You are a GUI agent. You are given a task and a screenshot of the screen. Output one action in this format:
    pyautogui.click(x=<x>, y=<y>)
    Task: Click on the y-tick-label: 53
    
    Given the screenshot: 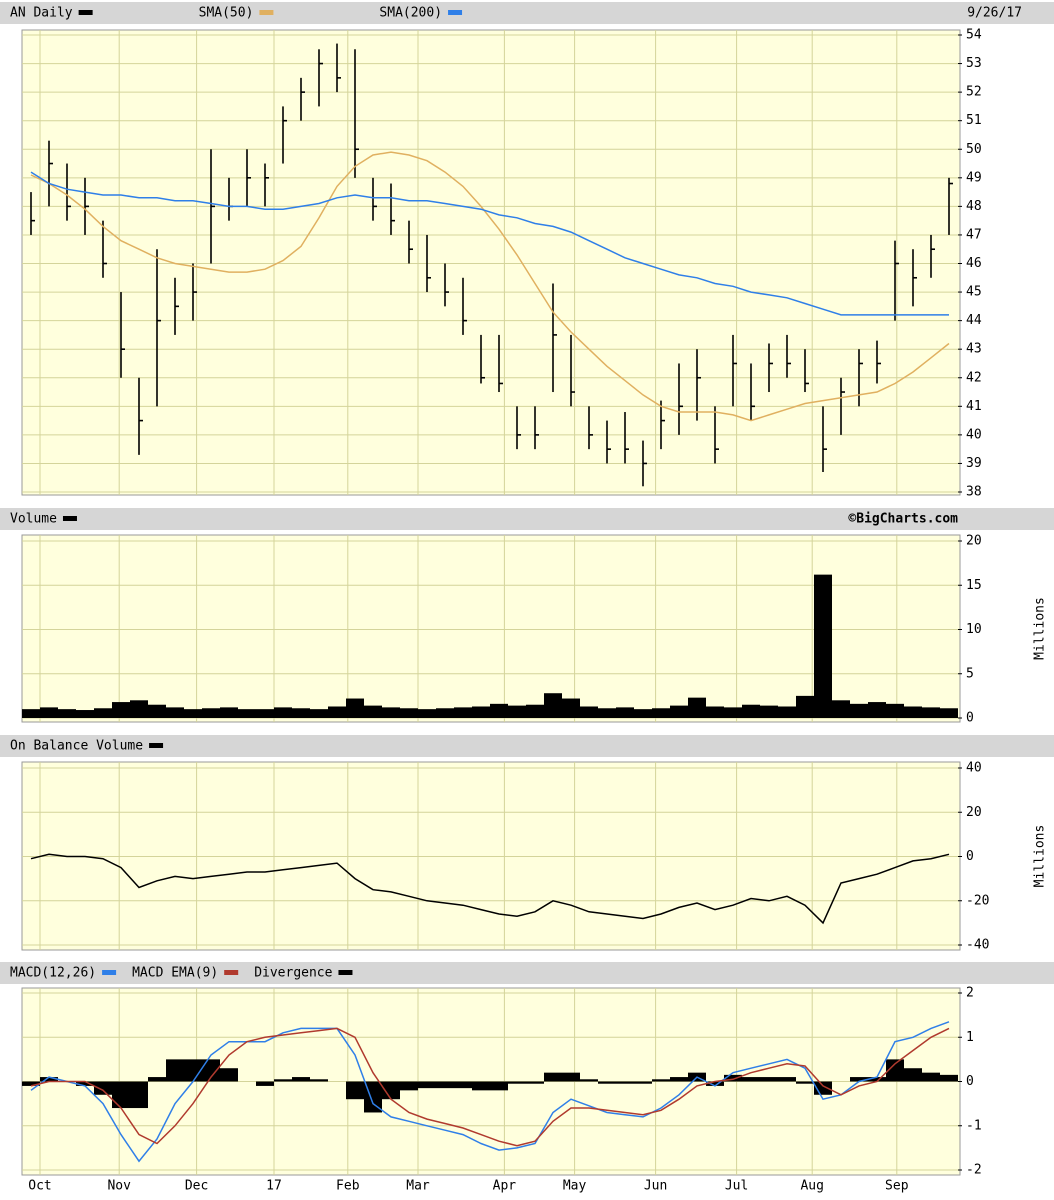 What is the action you would take?
    pyautogui.click(x=974, y=63)
    